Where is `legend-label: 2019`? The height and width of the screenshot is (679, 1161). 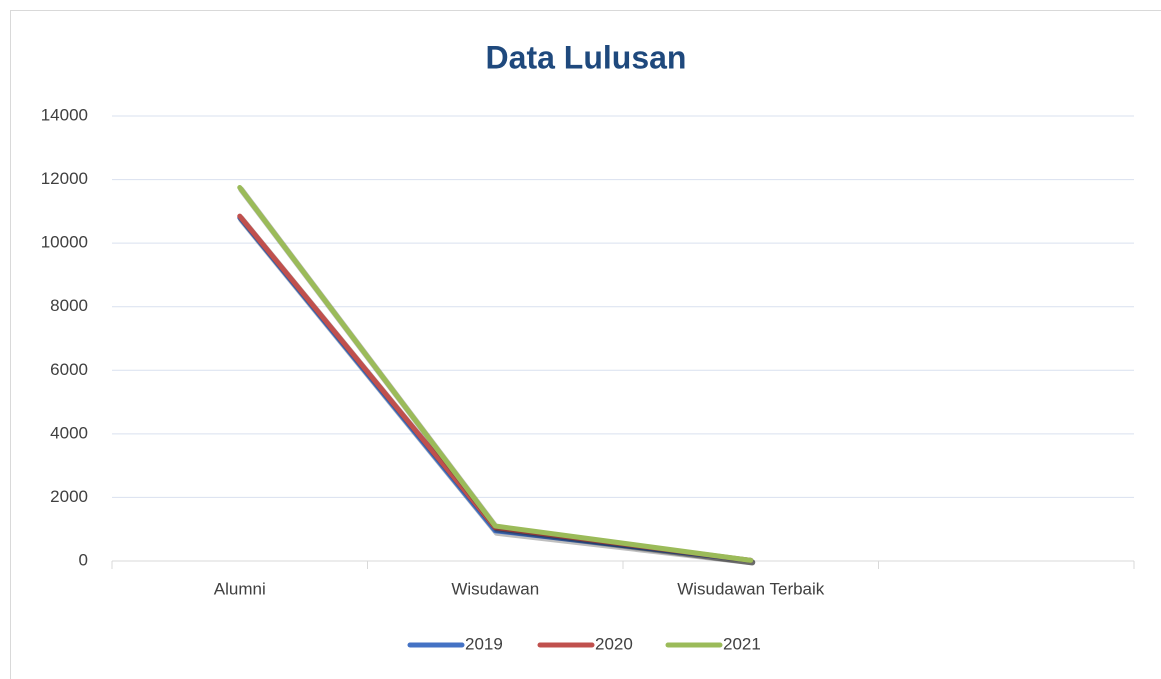
legend-label: 2019 is located at coordinates (484, 643).